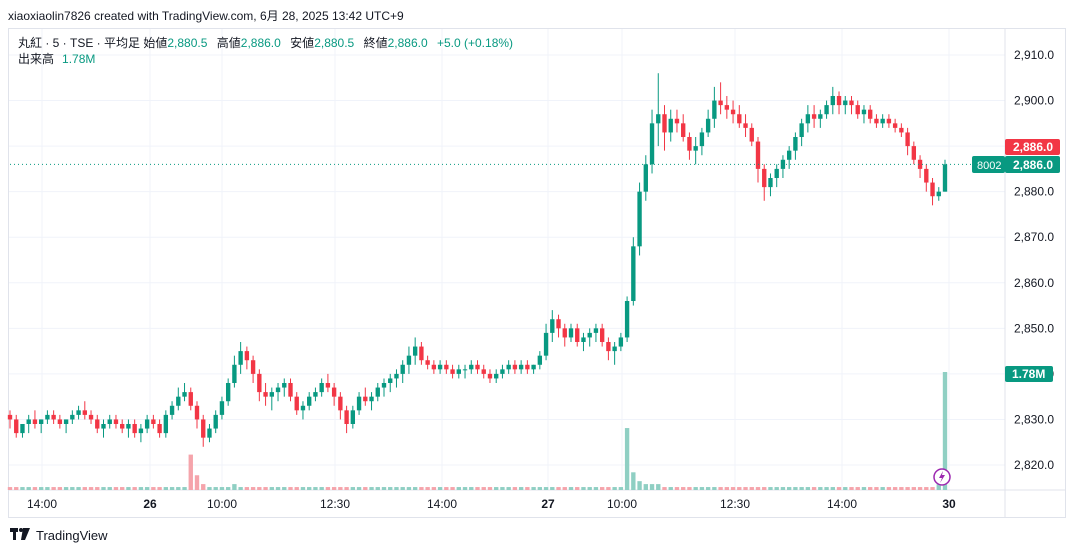  What do you see at coordinates (79, 43) in the screenshot?
I see `symbol-label: 丸紅 · 5 · TSE · 平均足` at bounding box center [79, 43].